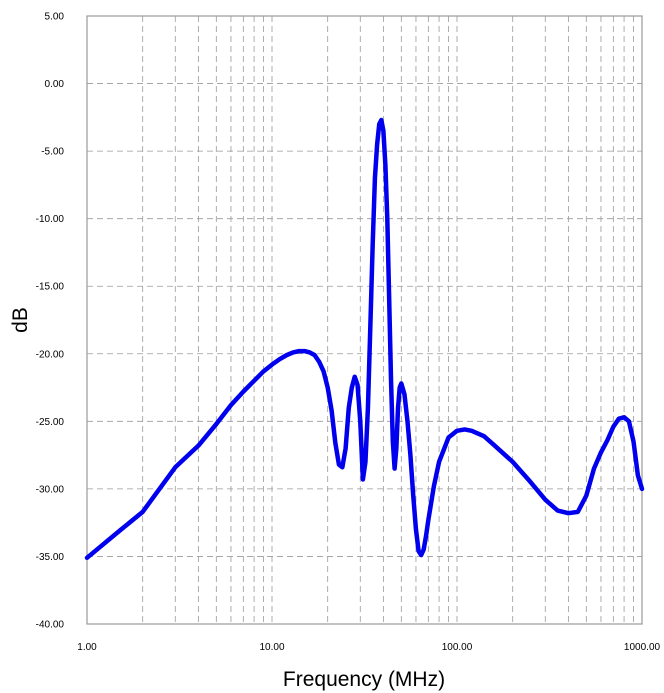 Image resolution: width=664 pixels, height=693 pixels. What do you see at coordinates (50, 625) in the screenshot?
I see `y-tick-label: -40.00` at bounding box center [50, 625].